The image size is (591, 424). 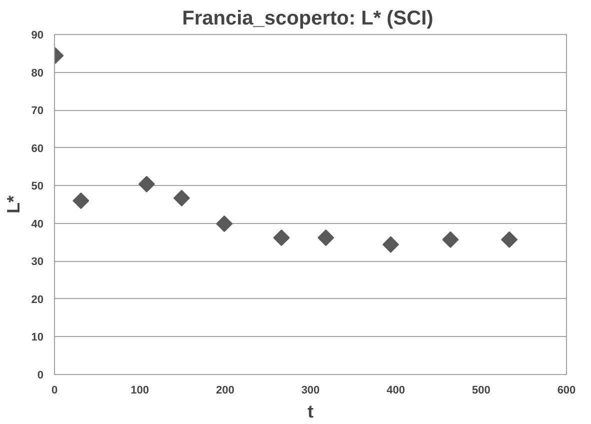 What do you see at coordinates (37, 224) in the screenshot?
I see `y-tick-label: 40` at bounding box center [37, 224].